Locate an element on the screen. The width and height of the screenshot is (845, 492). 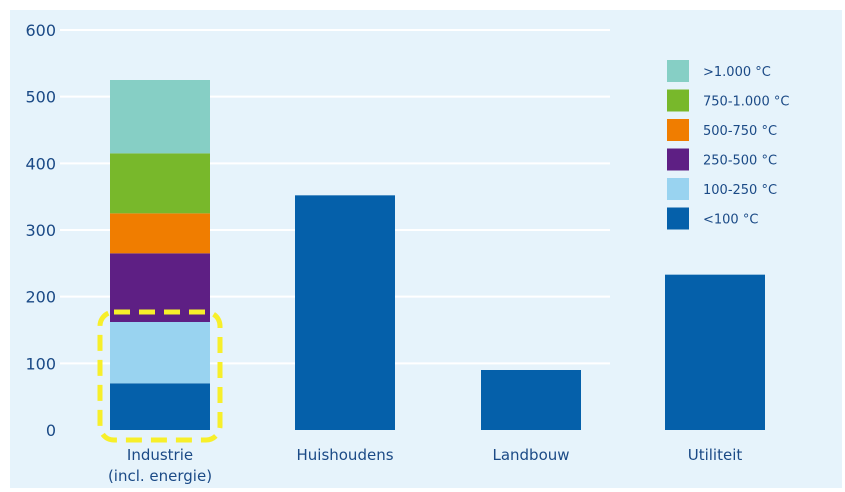
x-tick-label: Utiliteit is located at coordinates (715, 455).